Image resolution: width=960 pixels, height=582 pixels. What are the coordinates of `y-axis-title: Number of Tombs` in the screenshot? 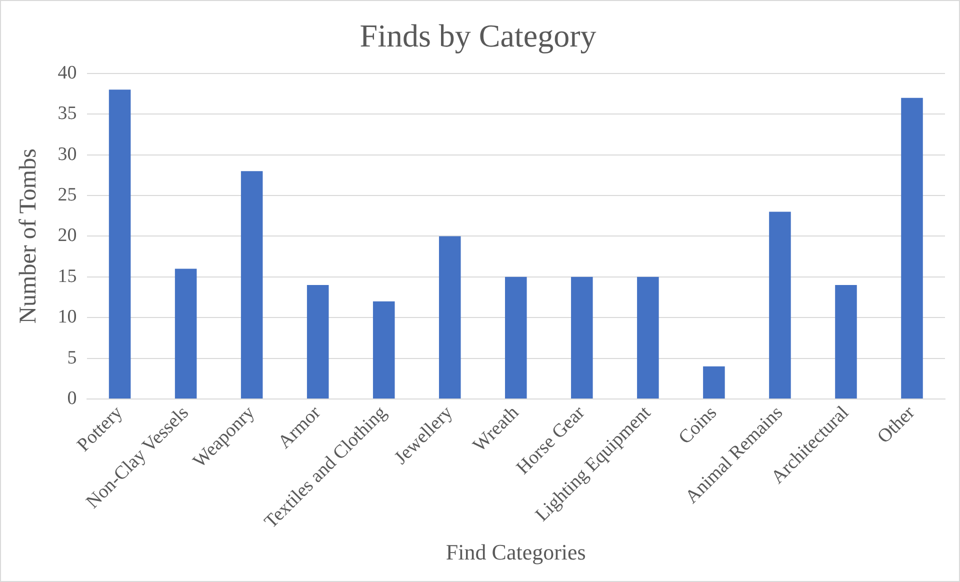 It's located at (29, 236).